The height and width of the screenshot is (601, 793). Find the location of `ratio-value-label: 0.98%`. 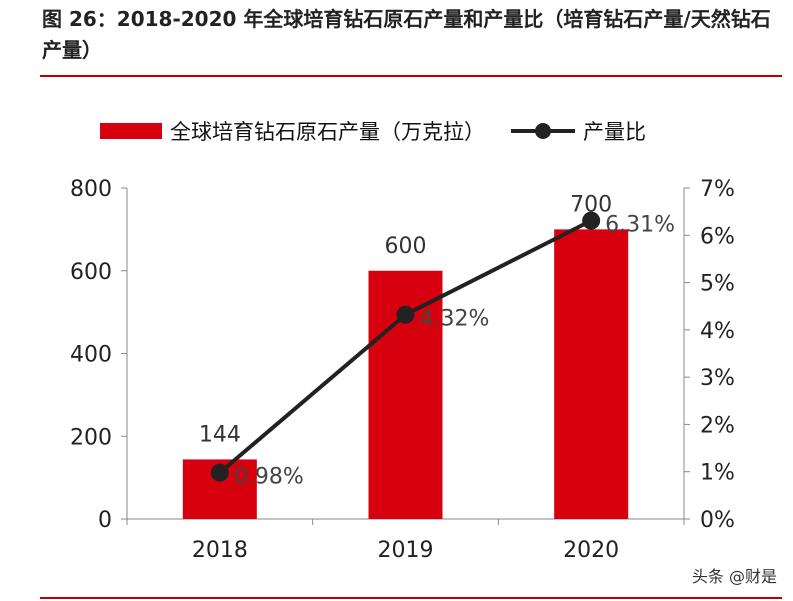

ratio-value-label: 0.98% is located at coordinates (269, 477).